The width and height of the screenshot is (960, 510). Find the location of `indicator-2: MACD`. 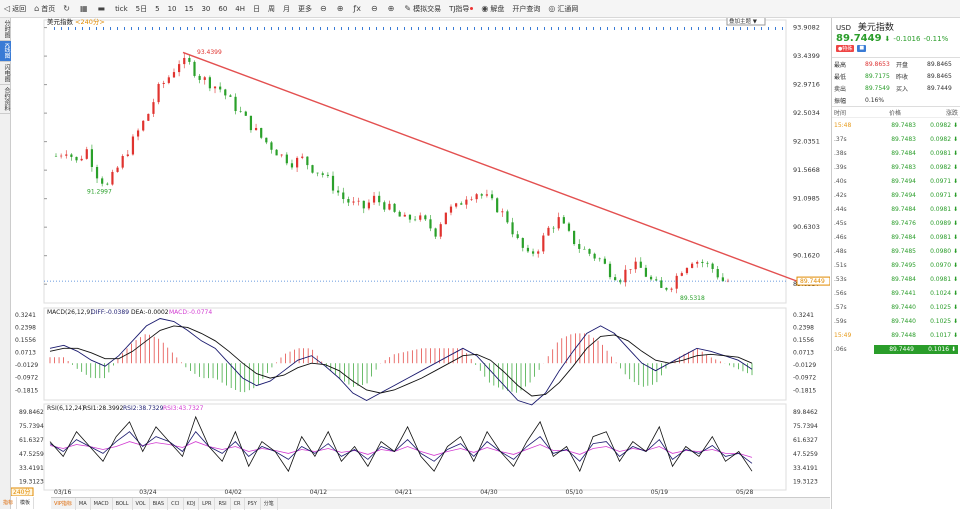

indicator-2: MACD is located at coordinates (102, 503).